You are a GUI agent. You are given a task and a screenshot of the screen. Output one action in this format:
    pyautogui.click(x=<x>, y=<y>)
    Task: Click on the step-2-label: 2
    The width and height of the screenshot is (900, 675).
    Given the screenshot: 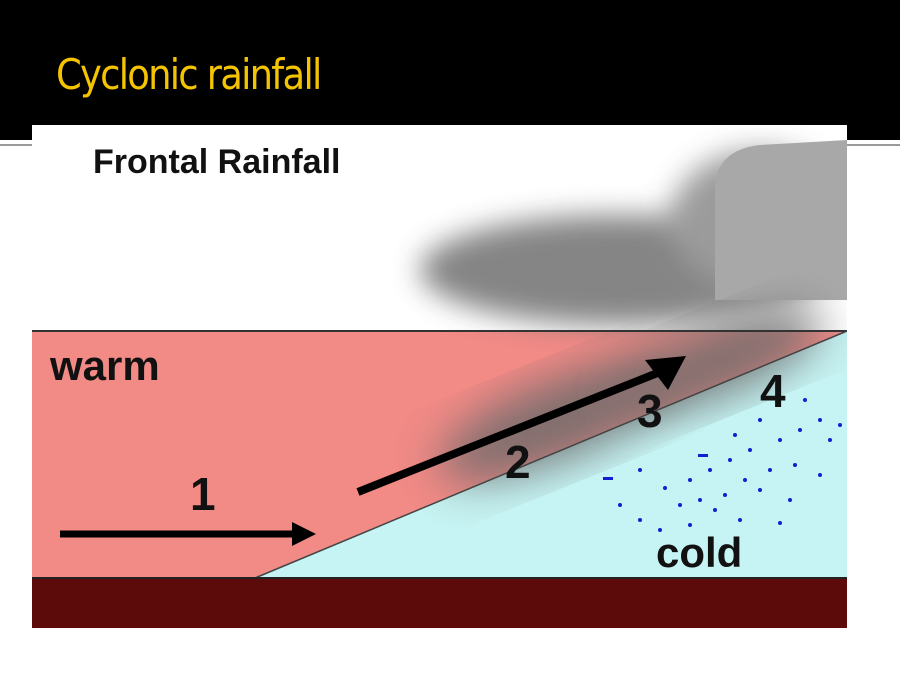 What is the action you would take?
    pyautogui.click(x=518, y=462)
    